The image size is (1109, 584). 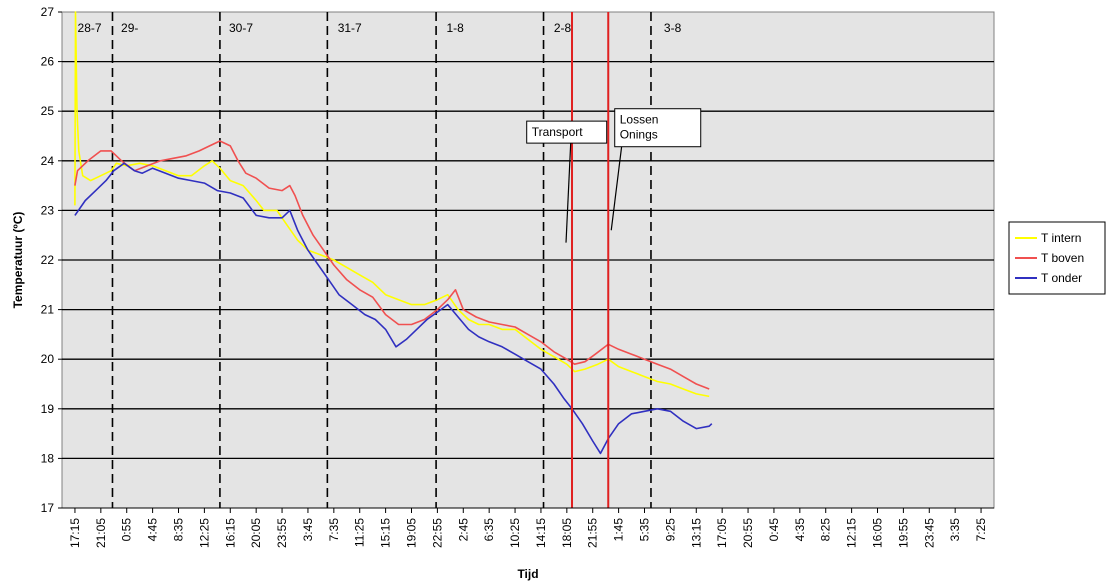 What do you see at coordinates (489, 530) in the screenshot?
I see `x-tick-label: 6:35` at bounding box center [489, 530].